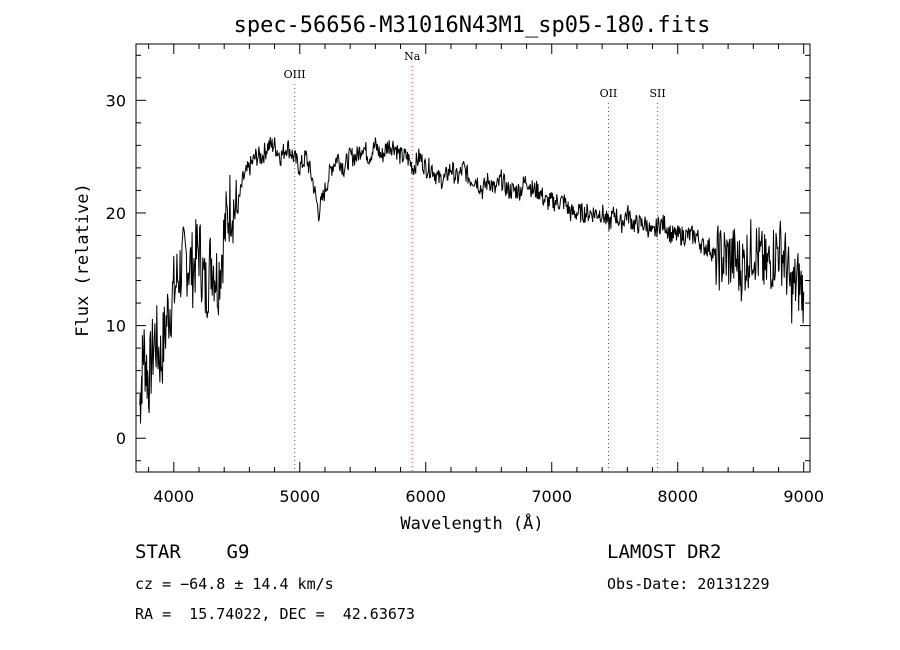 The width and height of the screenshot is (900, 650). Describe the element at coordinates (677, 496) in the screenshot. I see `x-tick-label: 8000` at that location.